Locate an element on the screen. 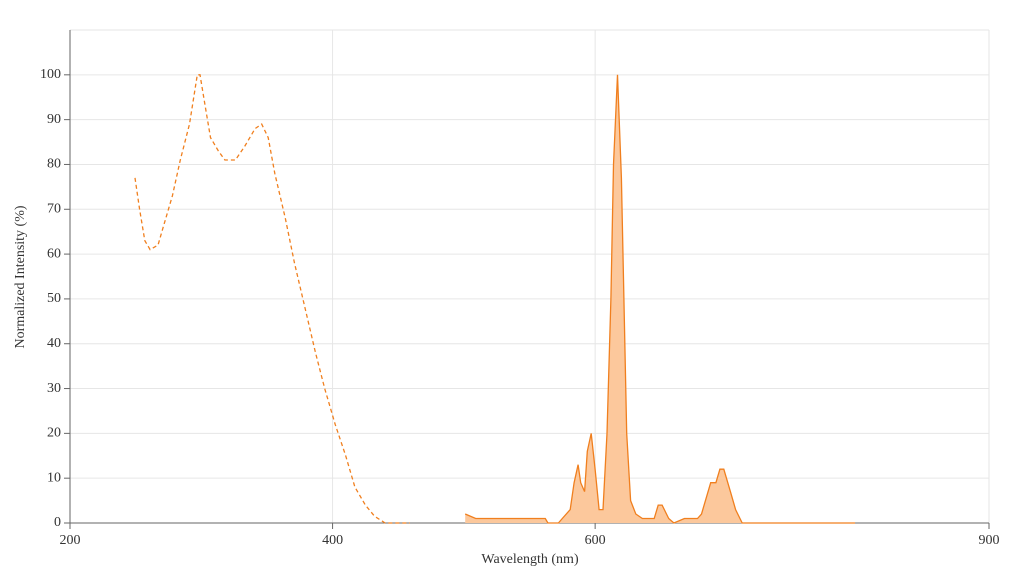 Image resolution: width=1010 pixels, height=574 pixels. y-tick-label: 50 is located at coordinates (54, 298).